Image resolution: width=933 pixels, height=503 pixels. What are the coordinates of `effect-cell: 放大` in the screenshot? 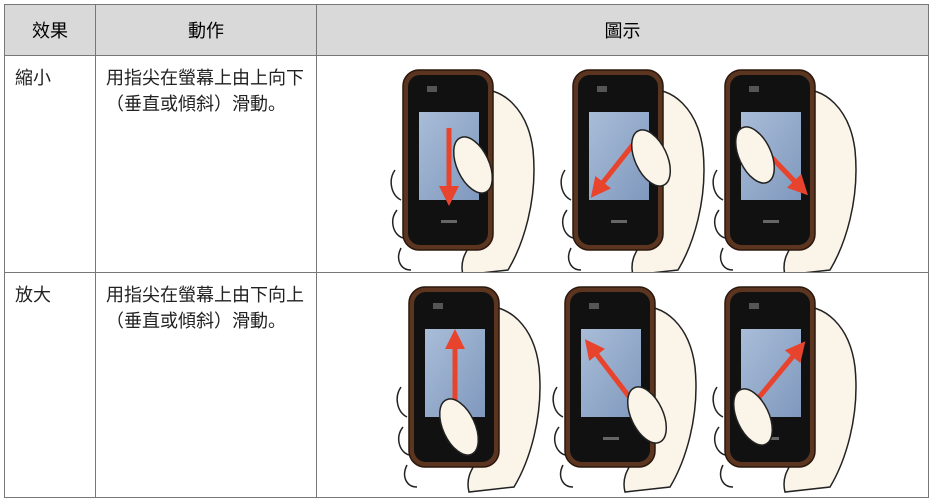 It's located at (50, 385).